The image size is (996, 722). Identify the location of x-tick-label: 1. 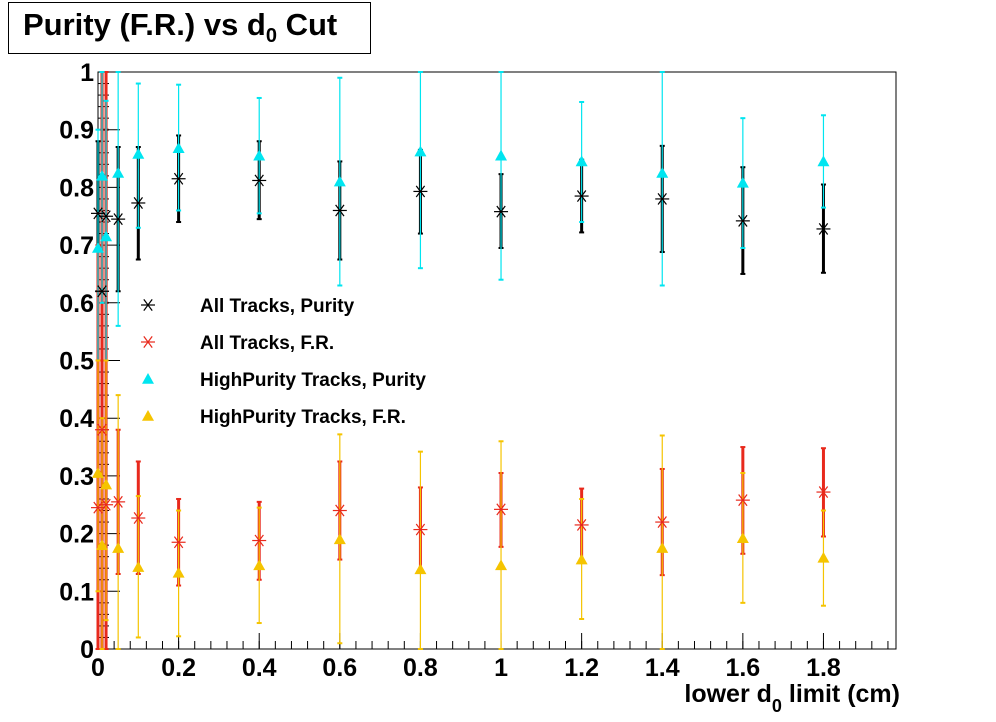
(501, 668).